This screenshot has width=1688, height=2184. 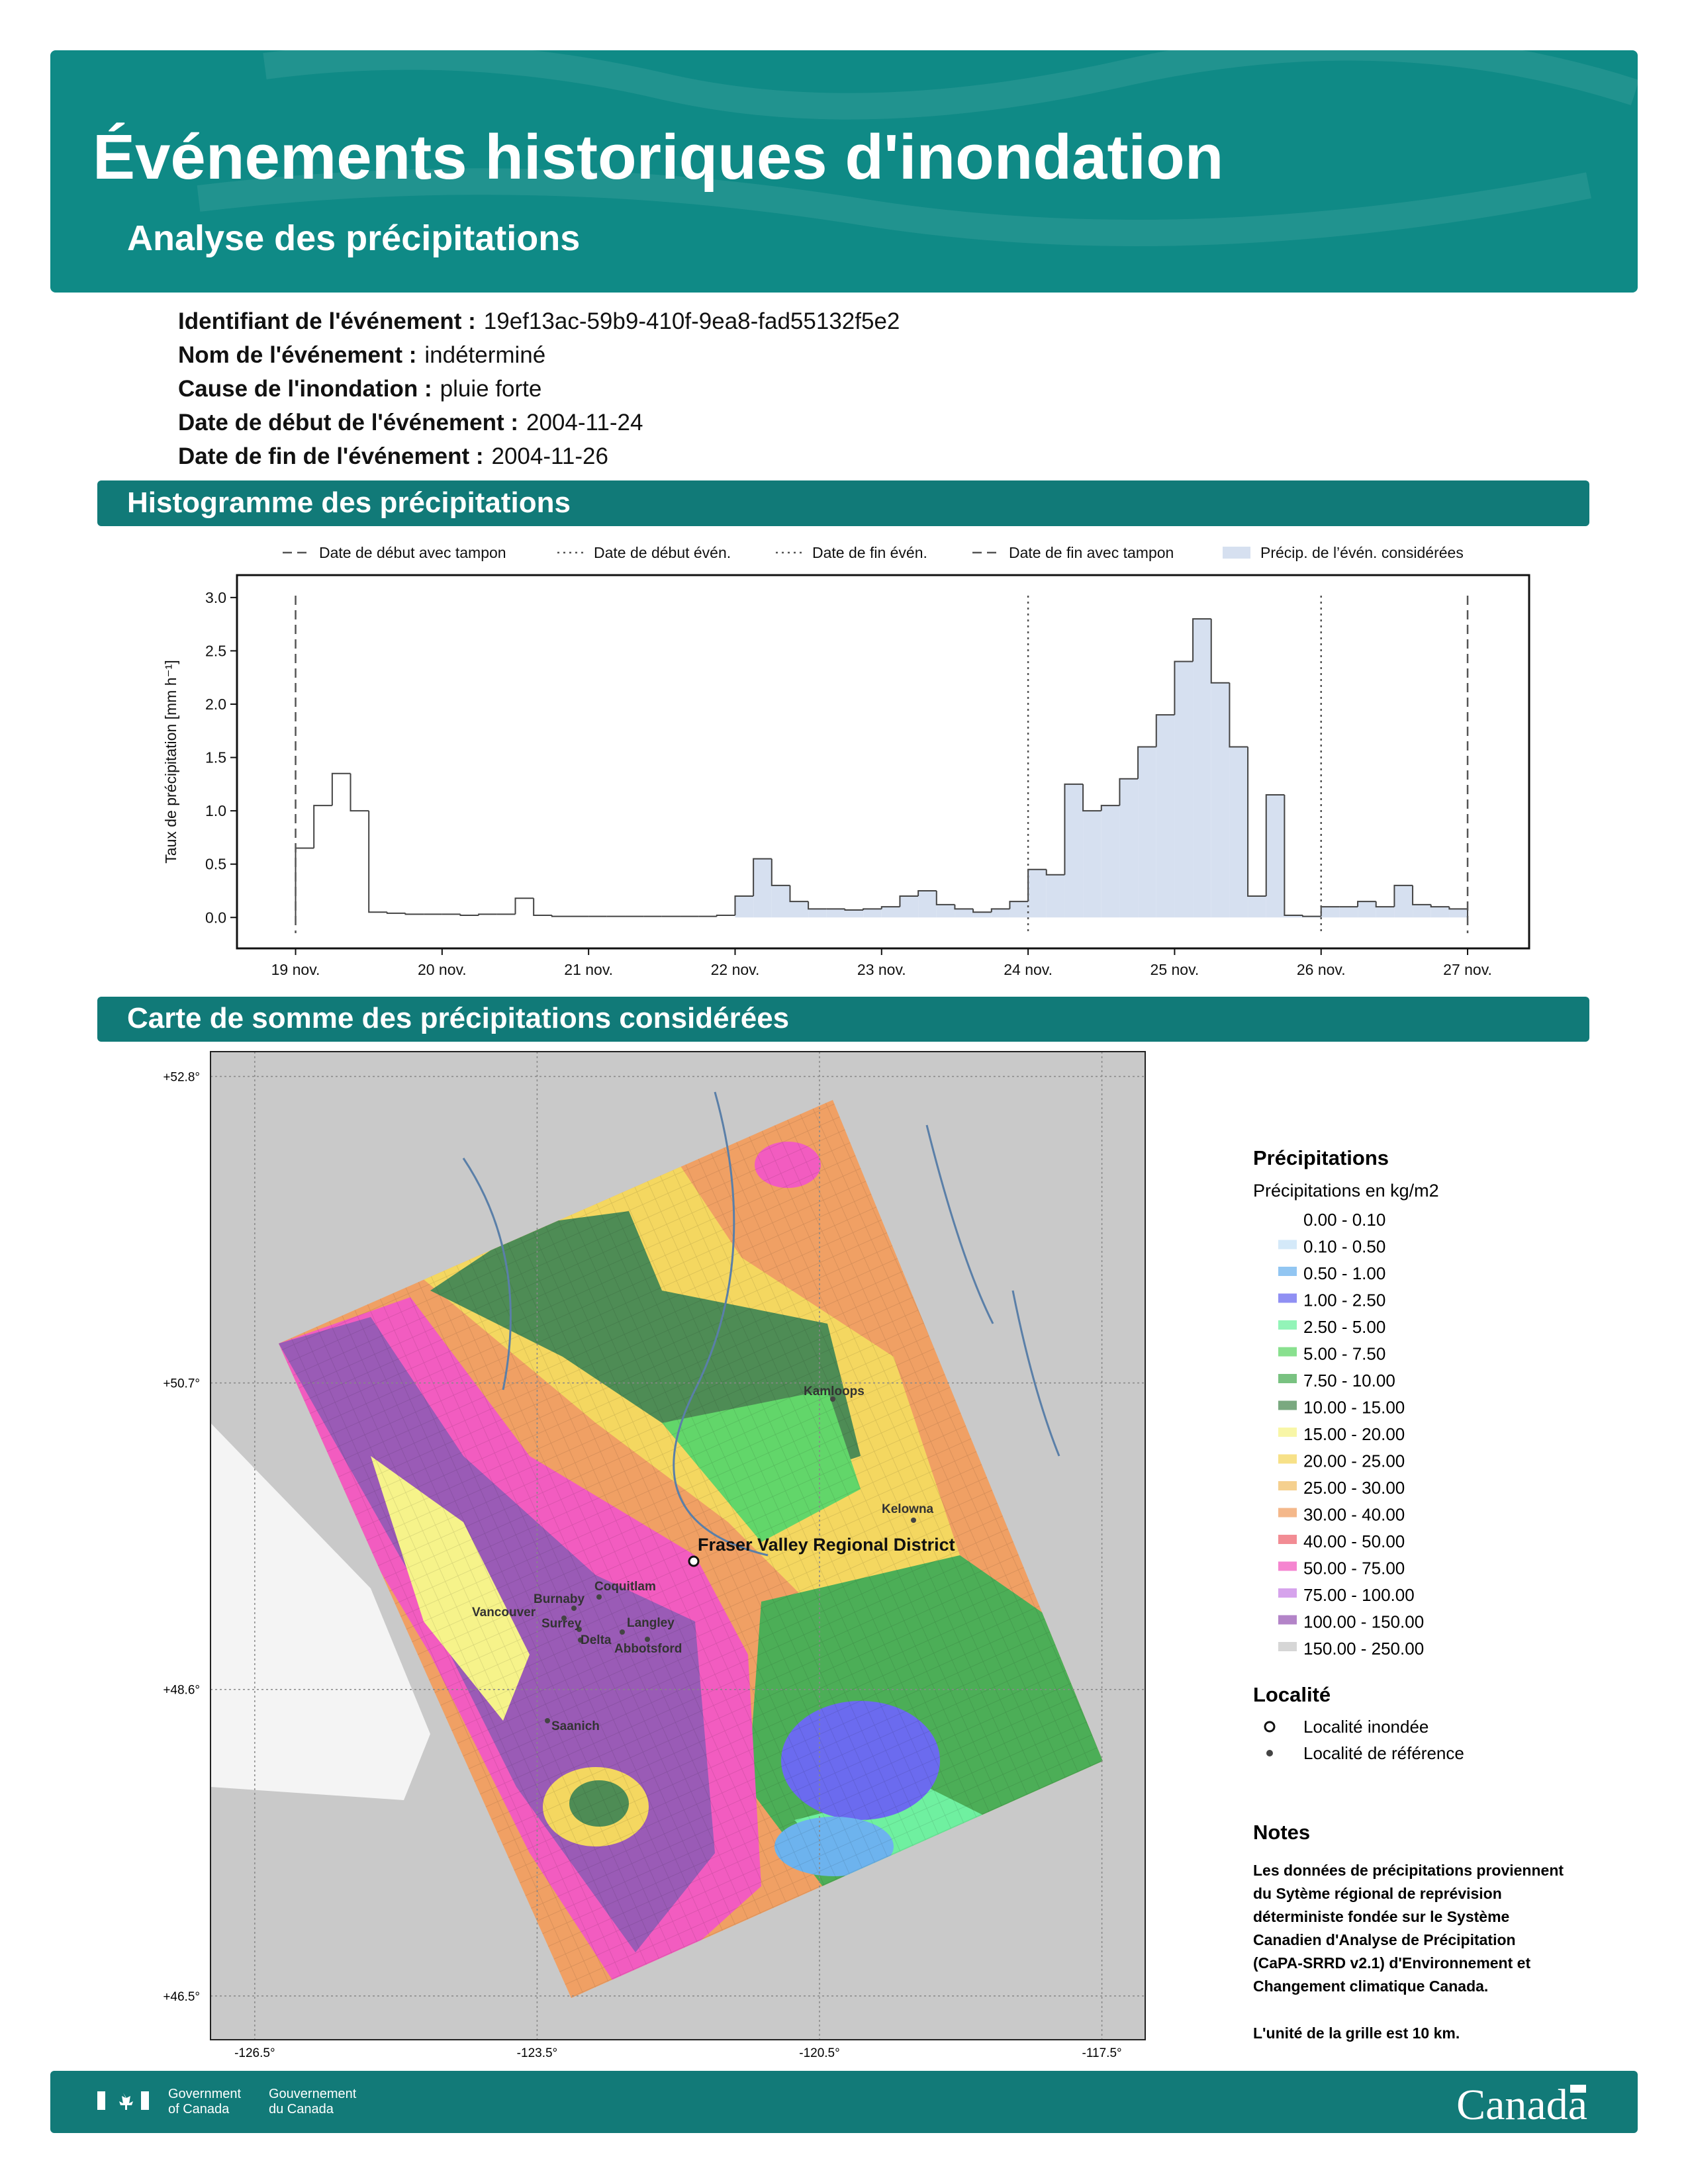 I want to click on river, so click(x=761, y=1324).